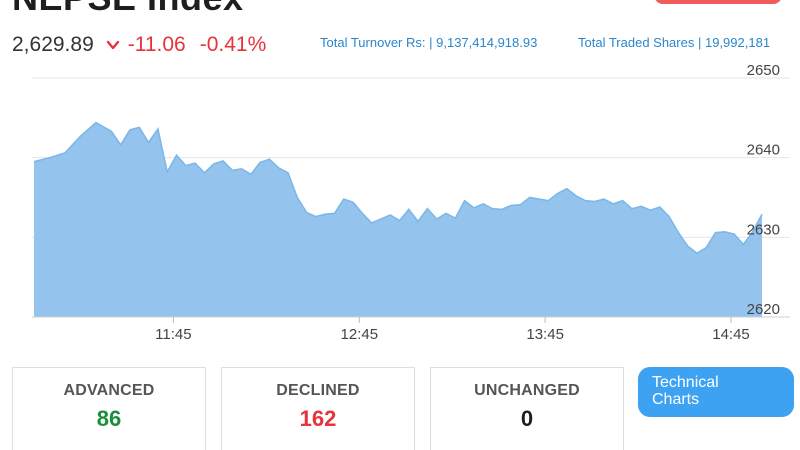 This screenshot has width=800, height=450. I want to click on turnover-value: 9,137,414,918.93, so click(487, 42).